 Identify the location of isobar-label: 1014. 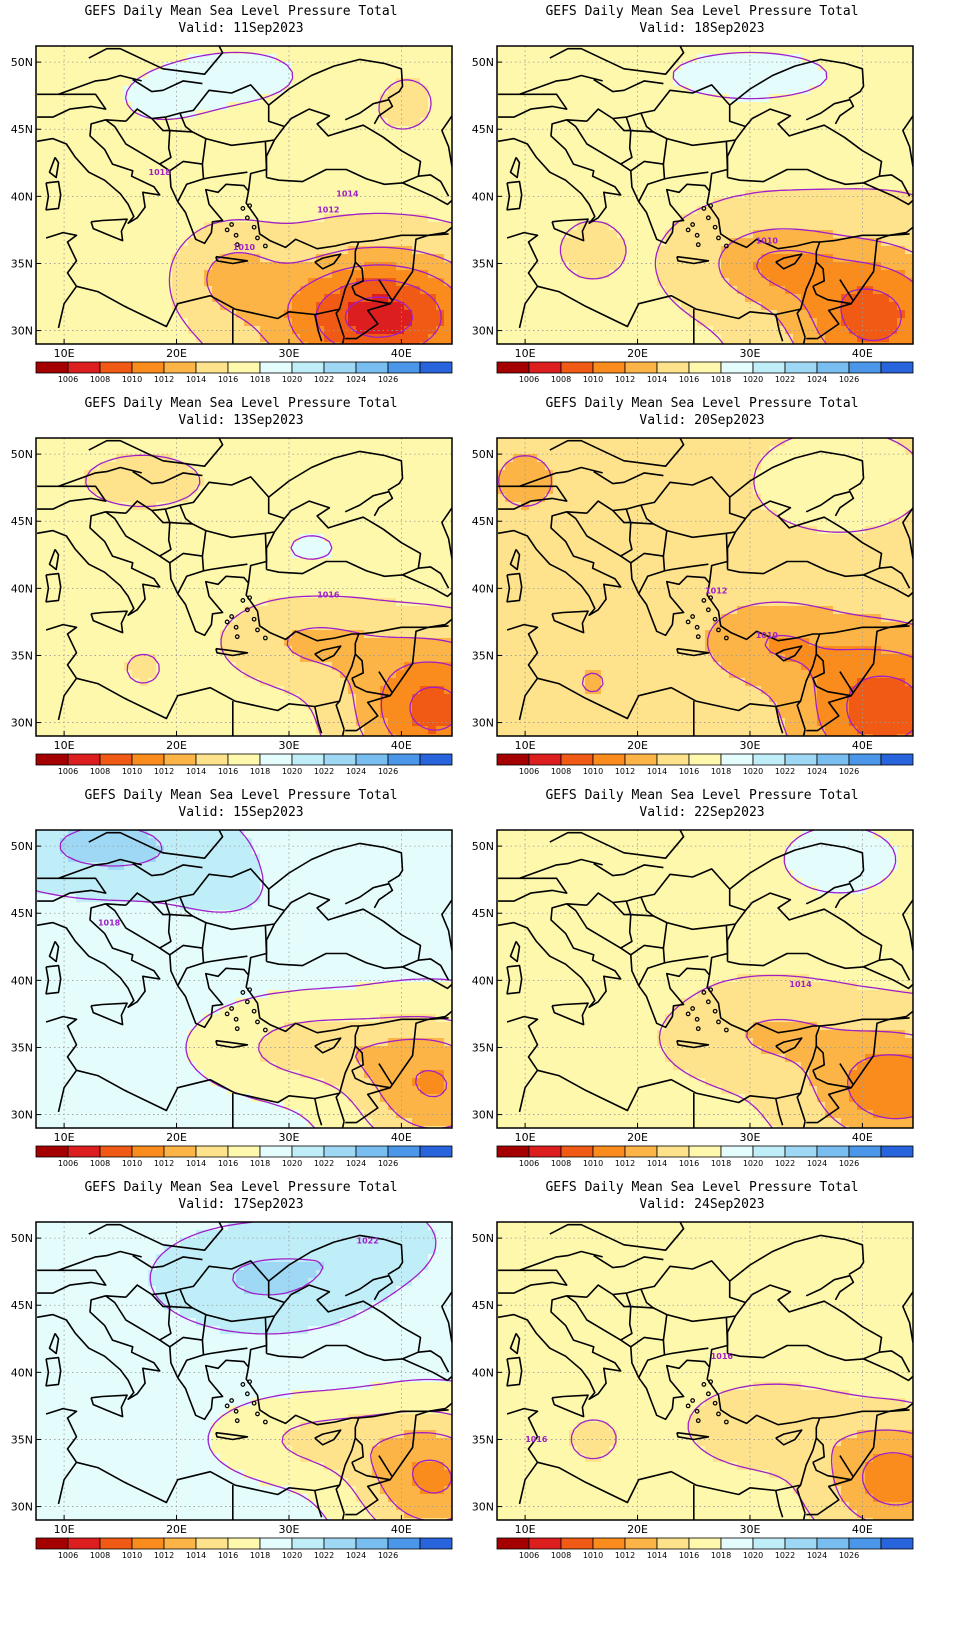
(800, 984).